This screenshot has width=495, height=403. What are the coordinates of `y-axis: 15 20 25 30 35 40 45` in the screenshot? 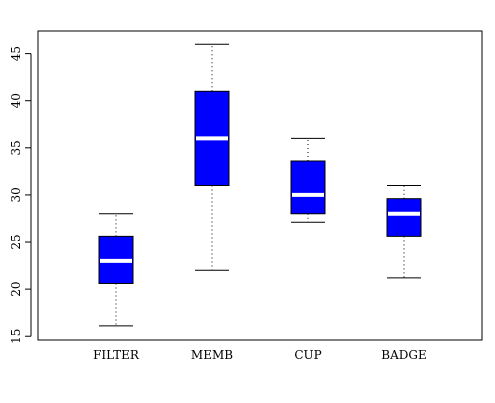 It's located at (20, 195).